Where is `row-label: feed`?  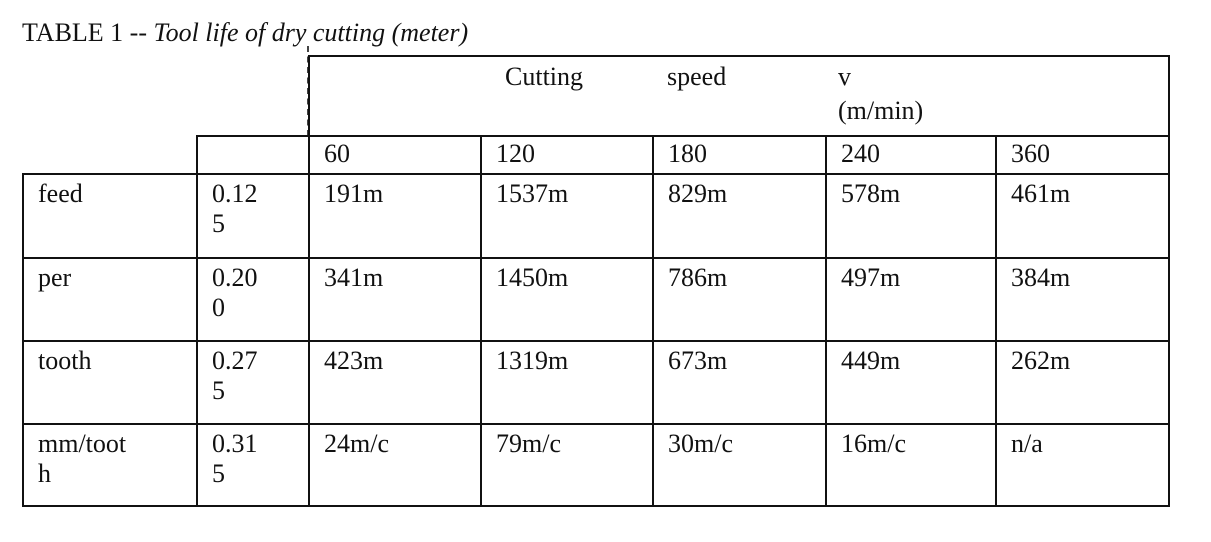 row-label: feed is located at coordinates (60, 193).